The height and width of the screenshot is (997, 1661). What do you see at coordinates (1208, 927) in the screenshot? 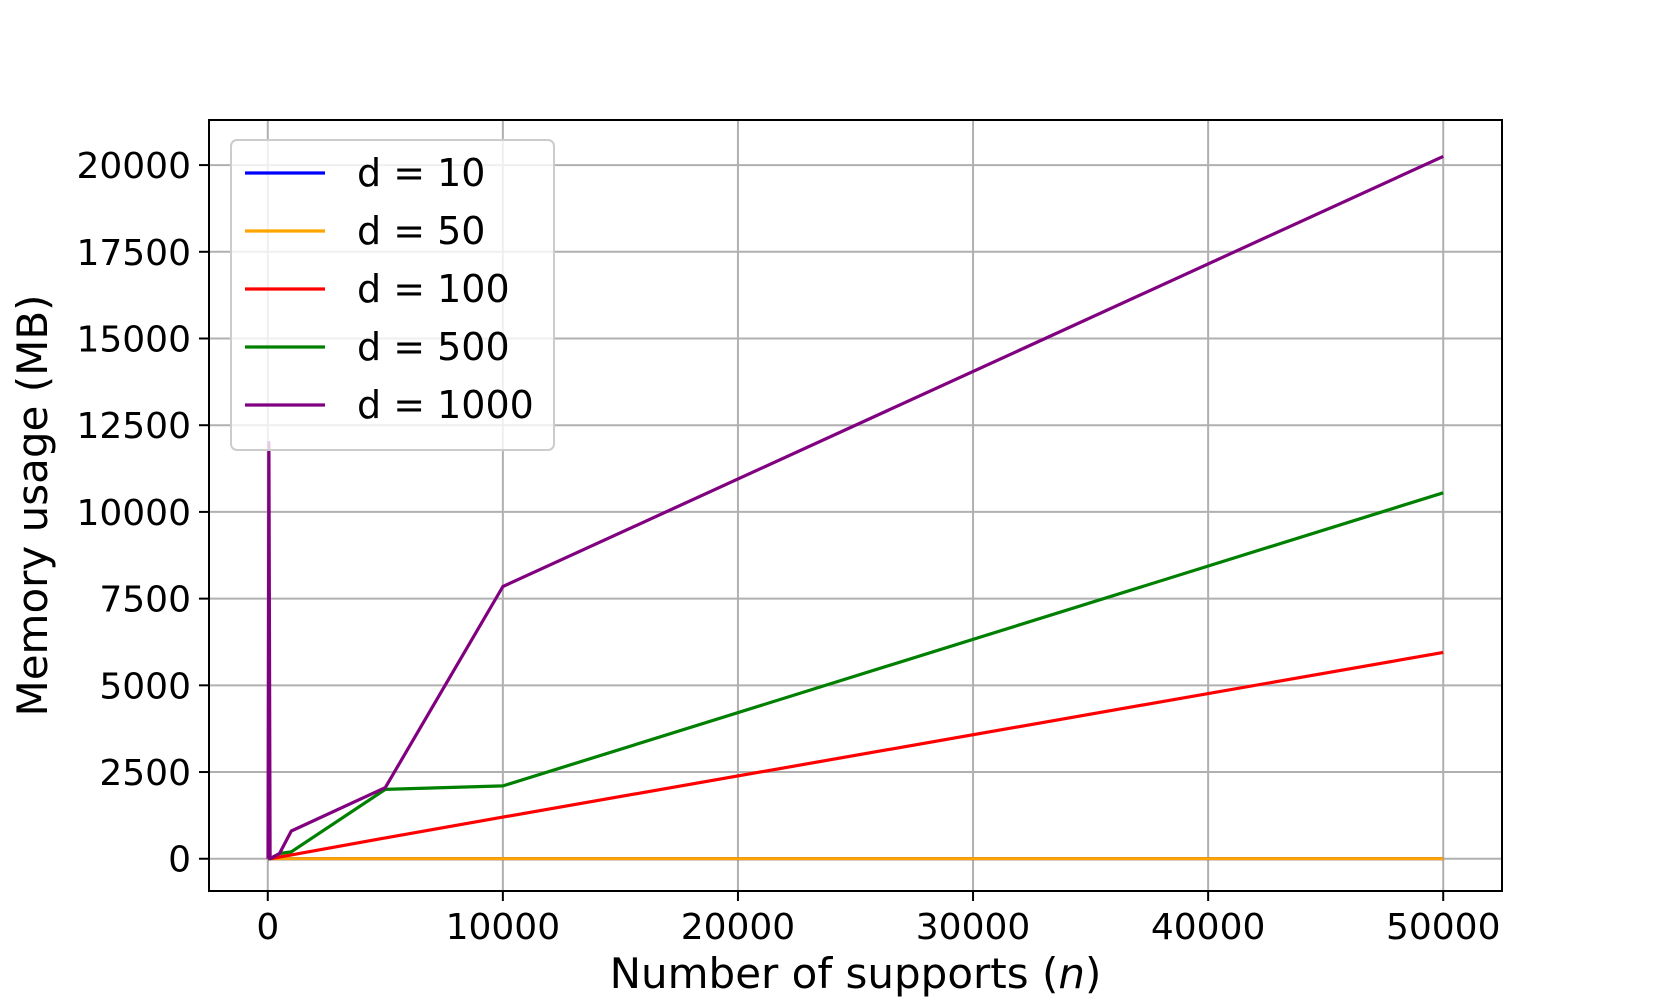
I see `x-tick-label: 40000` at bounding box center [1208, 927].